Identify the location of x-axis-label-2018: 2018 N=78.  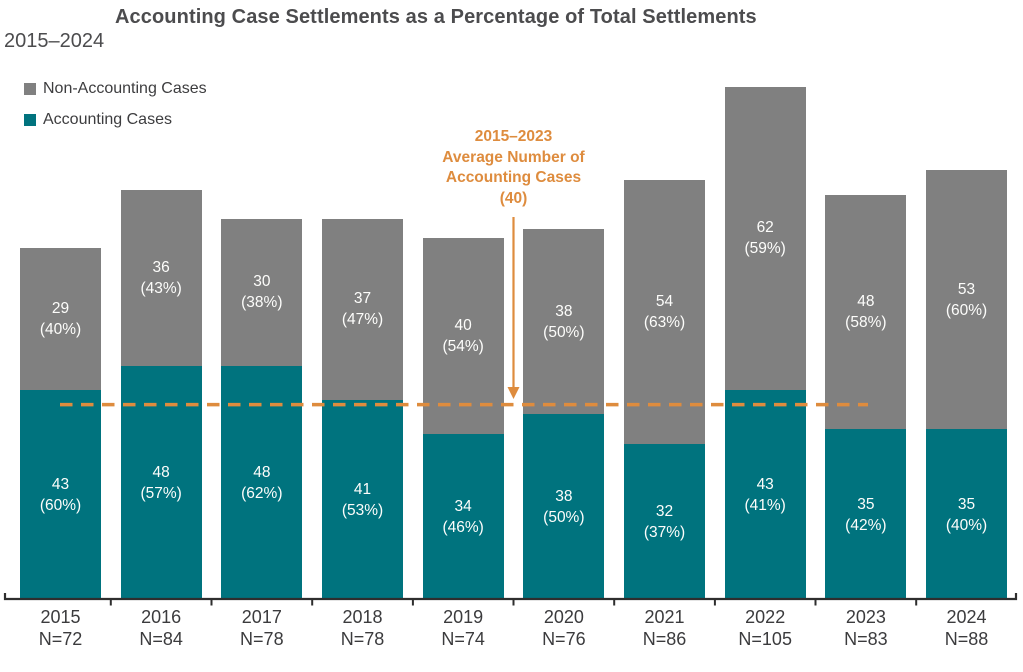
(362, 628).